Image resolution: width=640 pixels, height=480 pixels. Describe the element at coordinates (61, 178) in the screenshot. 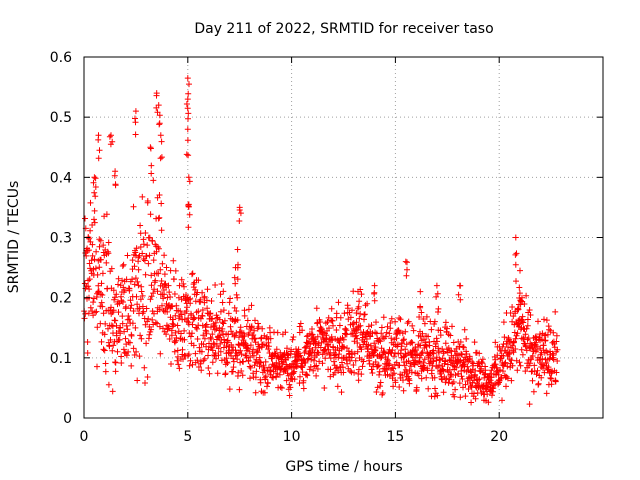

I see `y-tick-label: 0.4` at that location.